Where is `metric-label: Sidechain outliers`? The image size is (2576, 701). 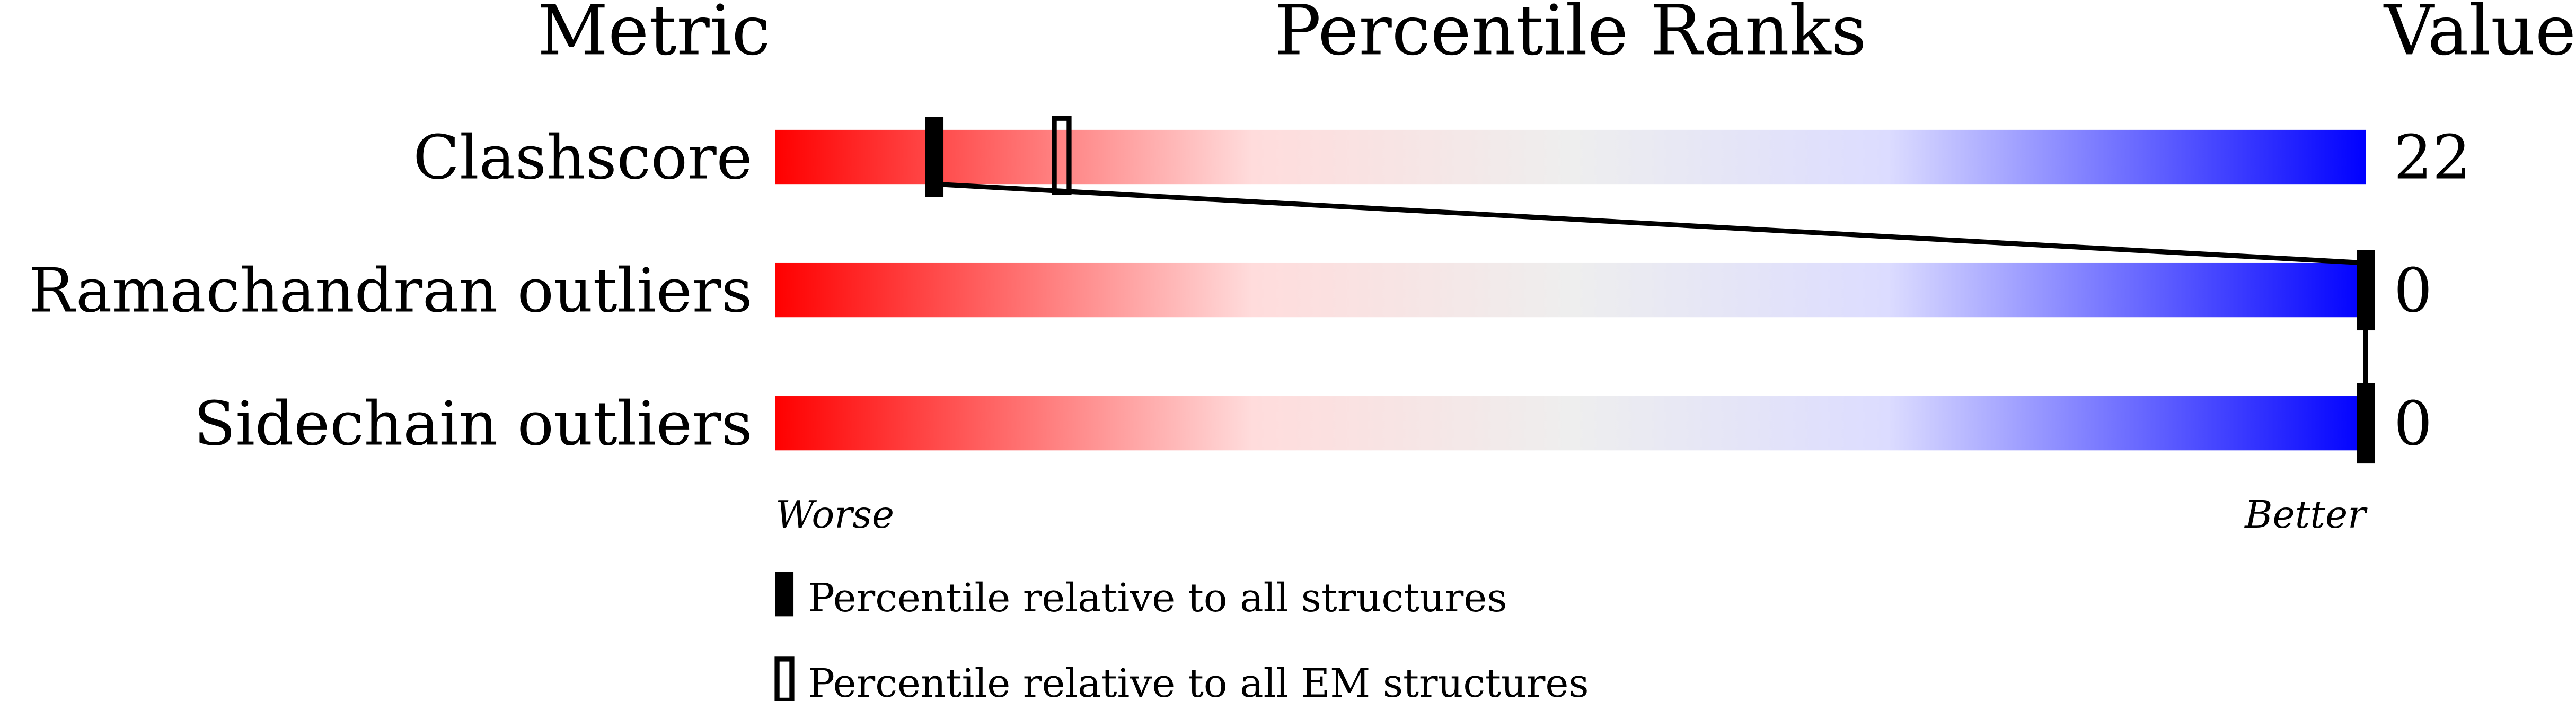
metric-label: Sidechain outliers is located at coordinates (473, 424).